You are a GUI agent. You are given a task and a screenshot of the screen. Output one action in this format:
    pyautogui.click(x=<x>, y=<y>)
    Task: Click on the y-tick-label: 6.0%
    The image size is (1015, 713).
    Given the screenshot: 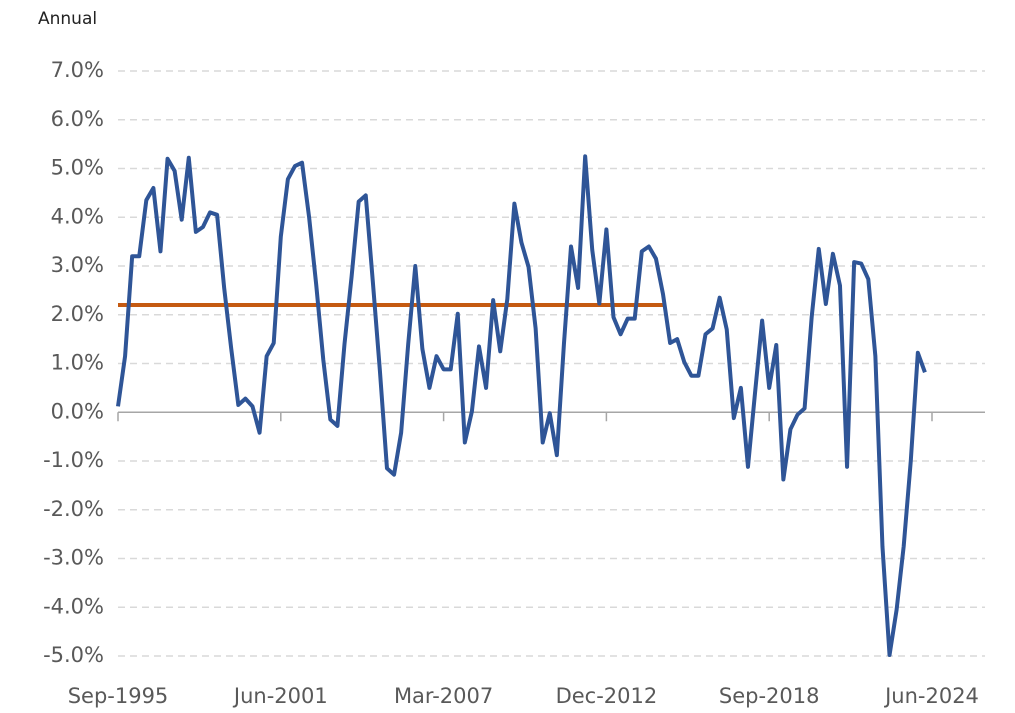 What is the action you would take?
    pyautogui.click(x=77, y=119)
    